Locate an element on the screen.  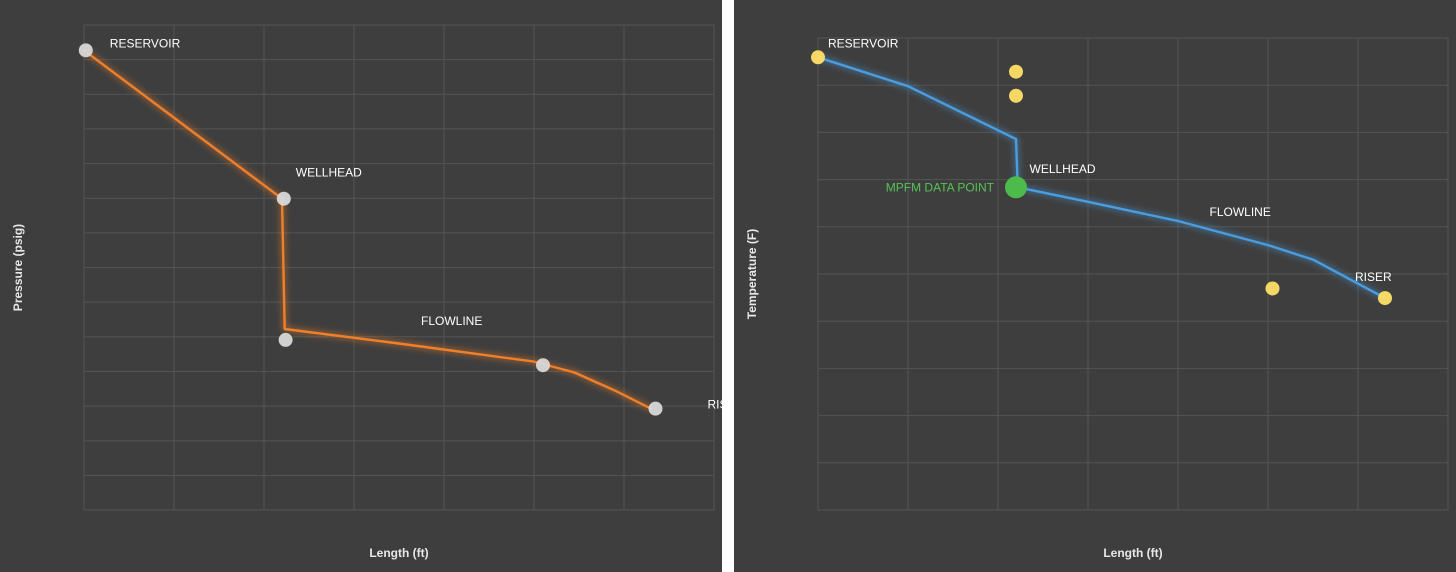
point-label: FLOWLINE is located at coordinates (451, 321).